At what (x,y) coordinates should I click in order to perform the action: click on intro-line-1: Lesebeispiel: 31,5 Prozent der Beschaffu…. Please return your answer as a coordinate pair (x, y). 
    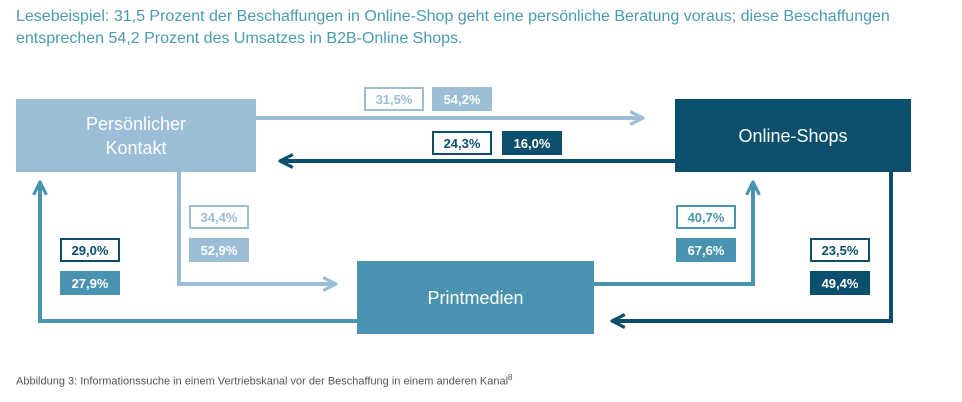
    Looking at the image, I should click on (453, 16).